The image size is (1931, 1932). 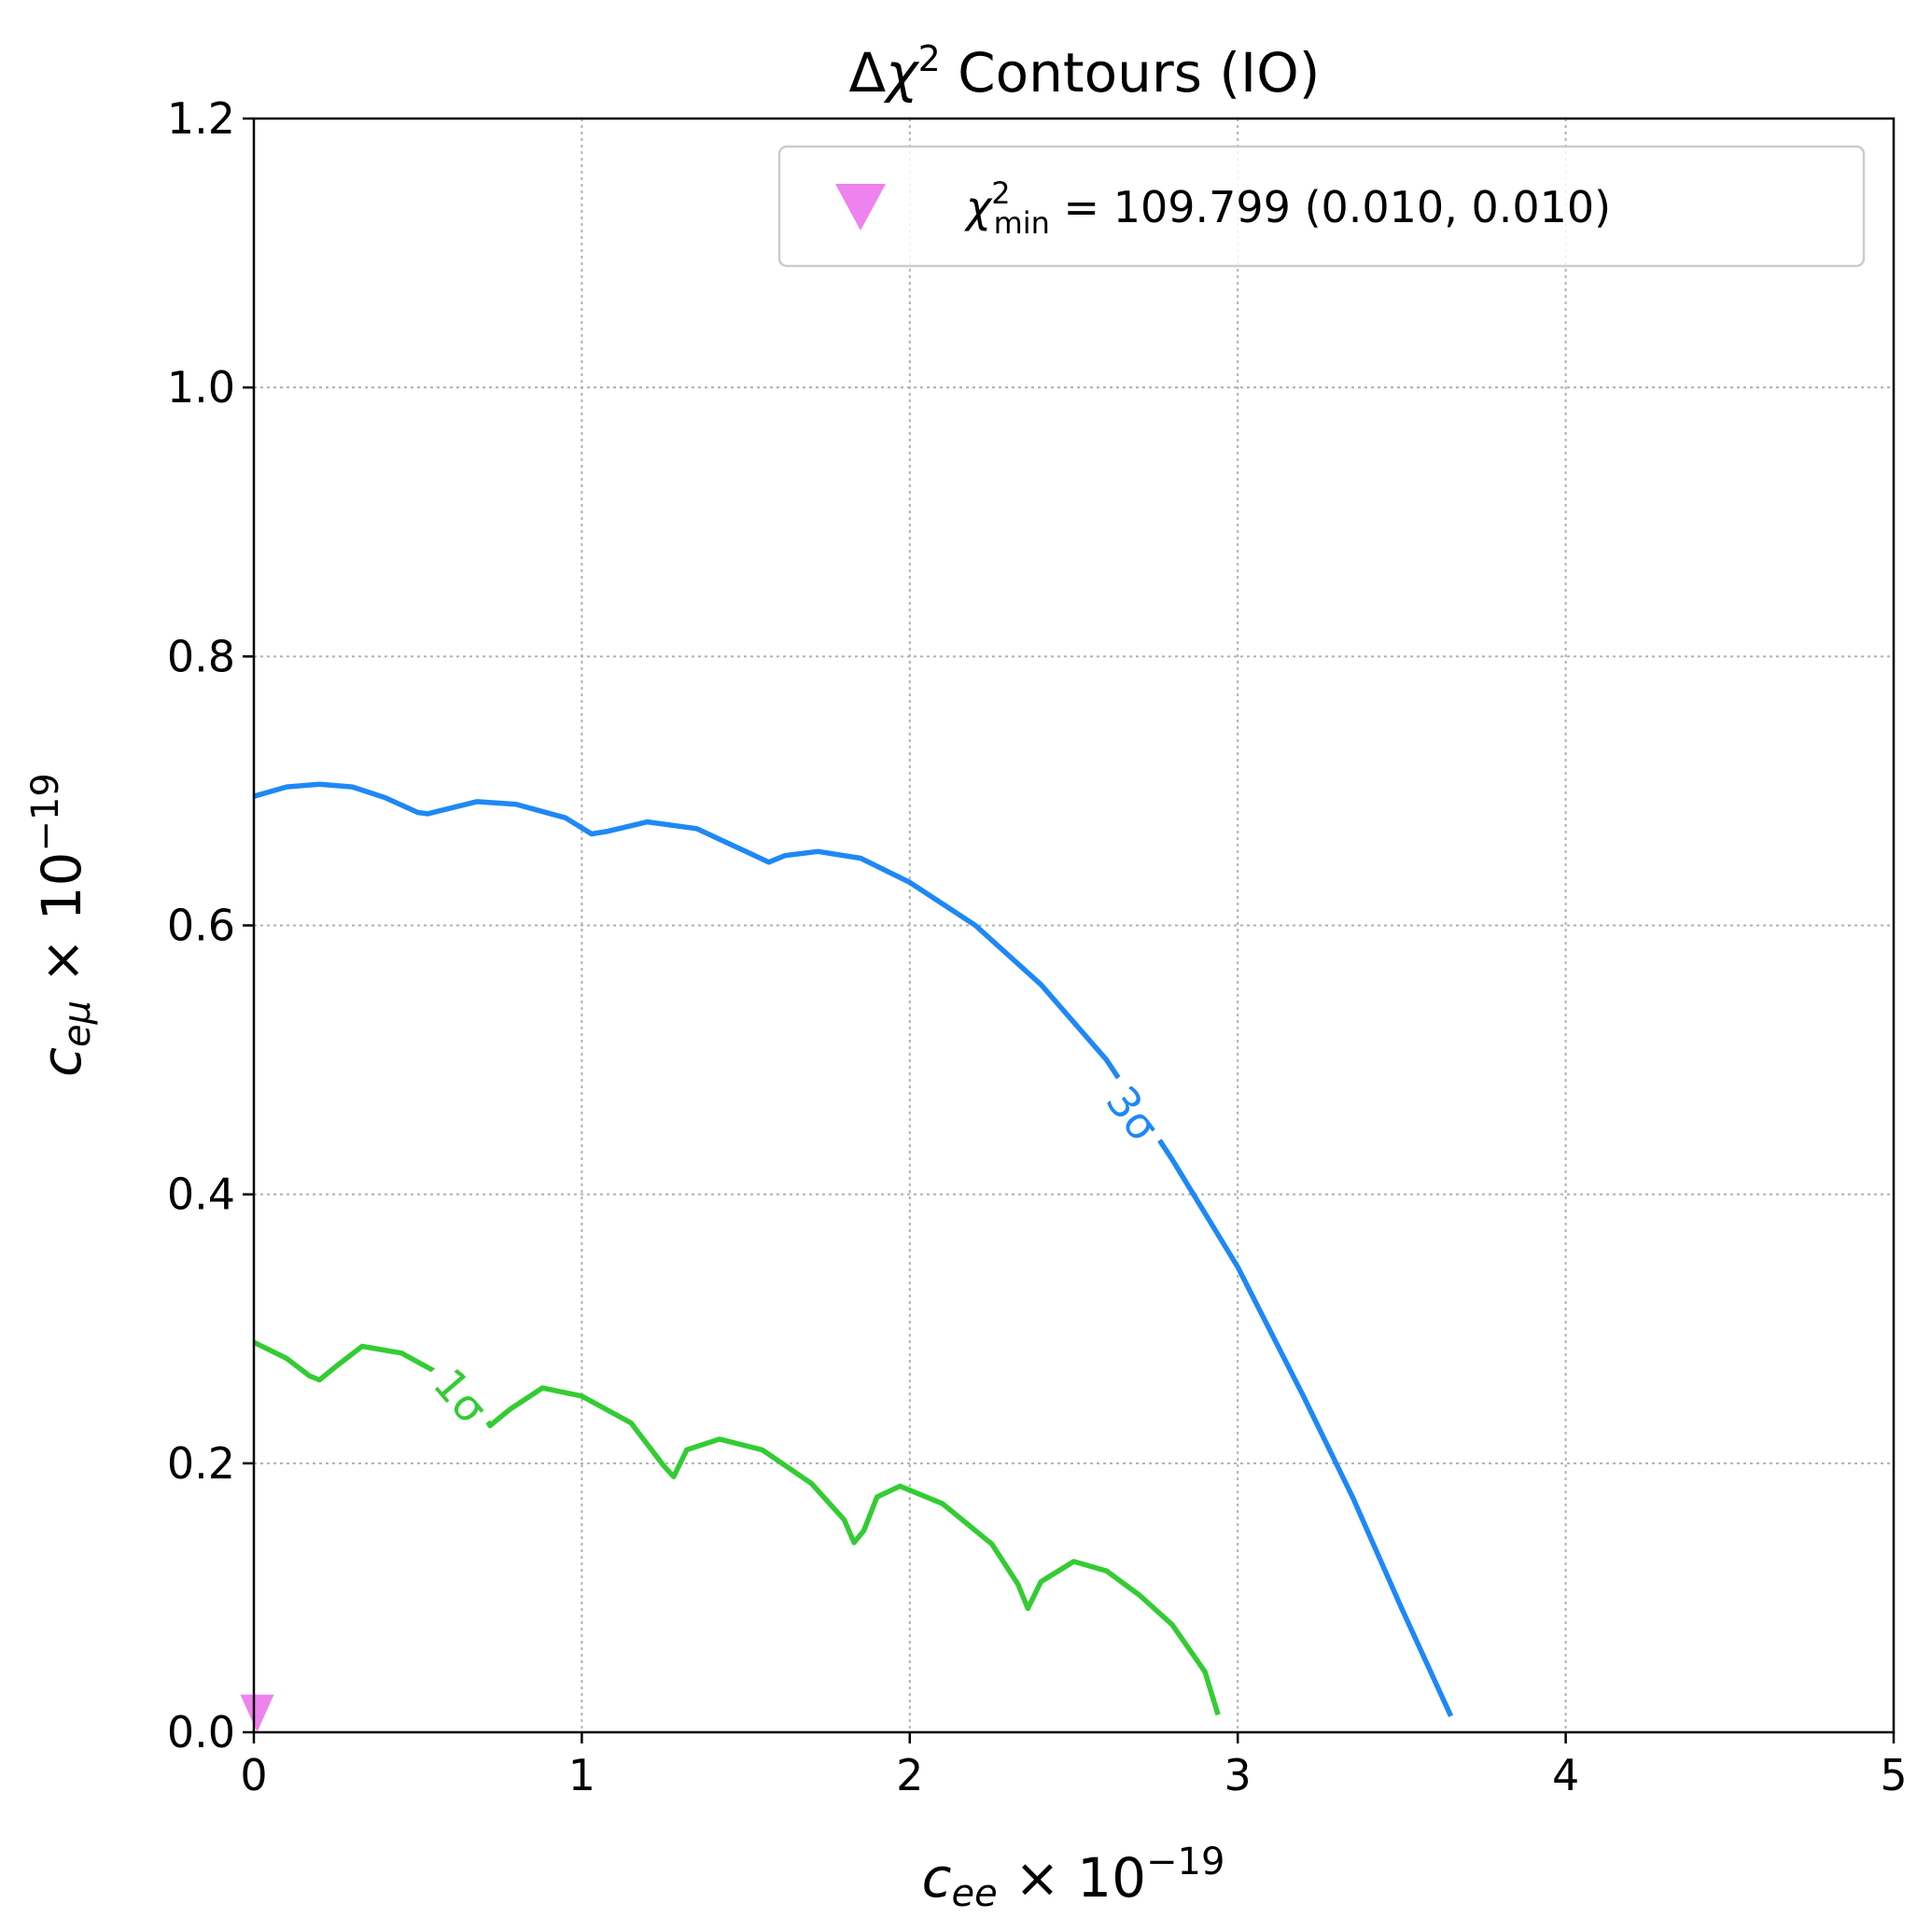 I want to click on markers, so click(x=257, y=1713).